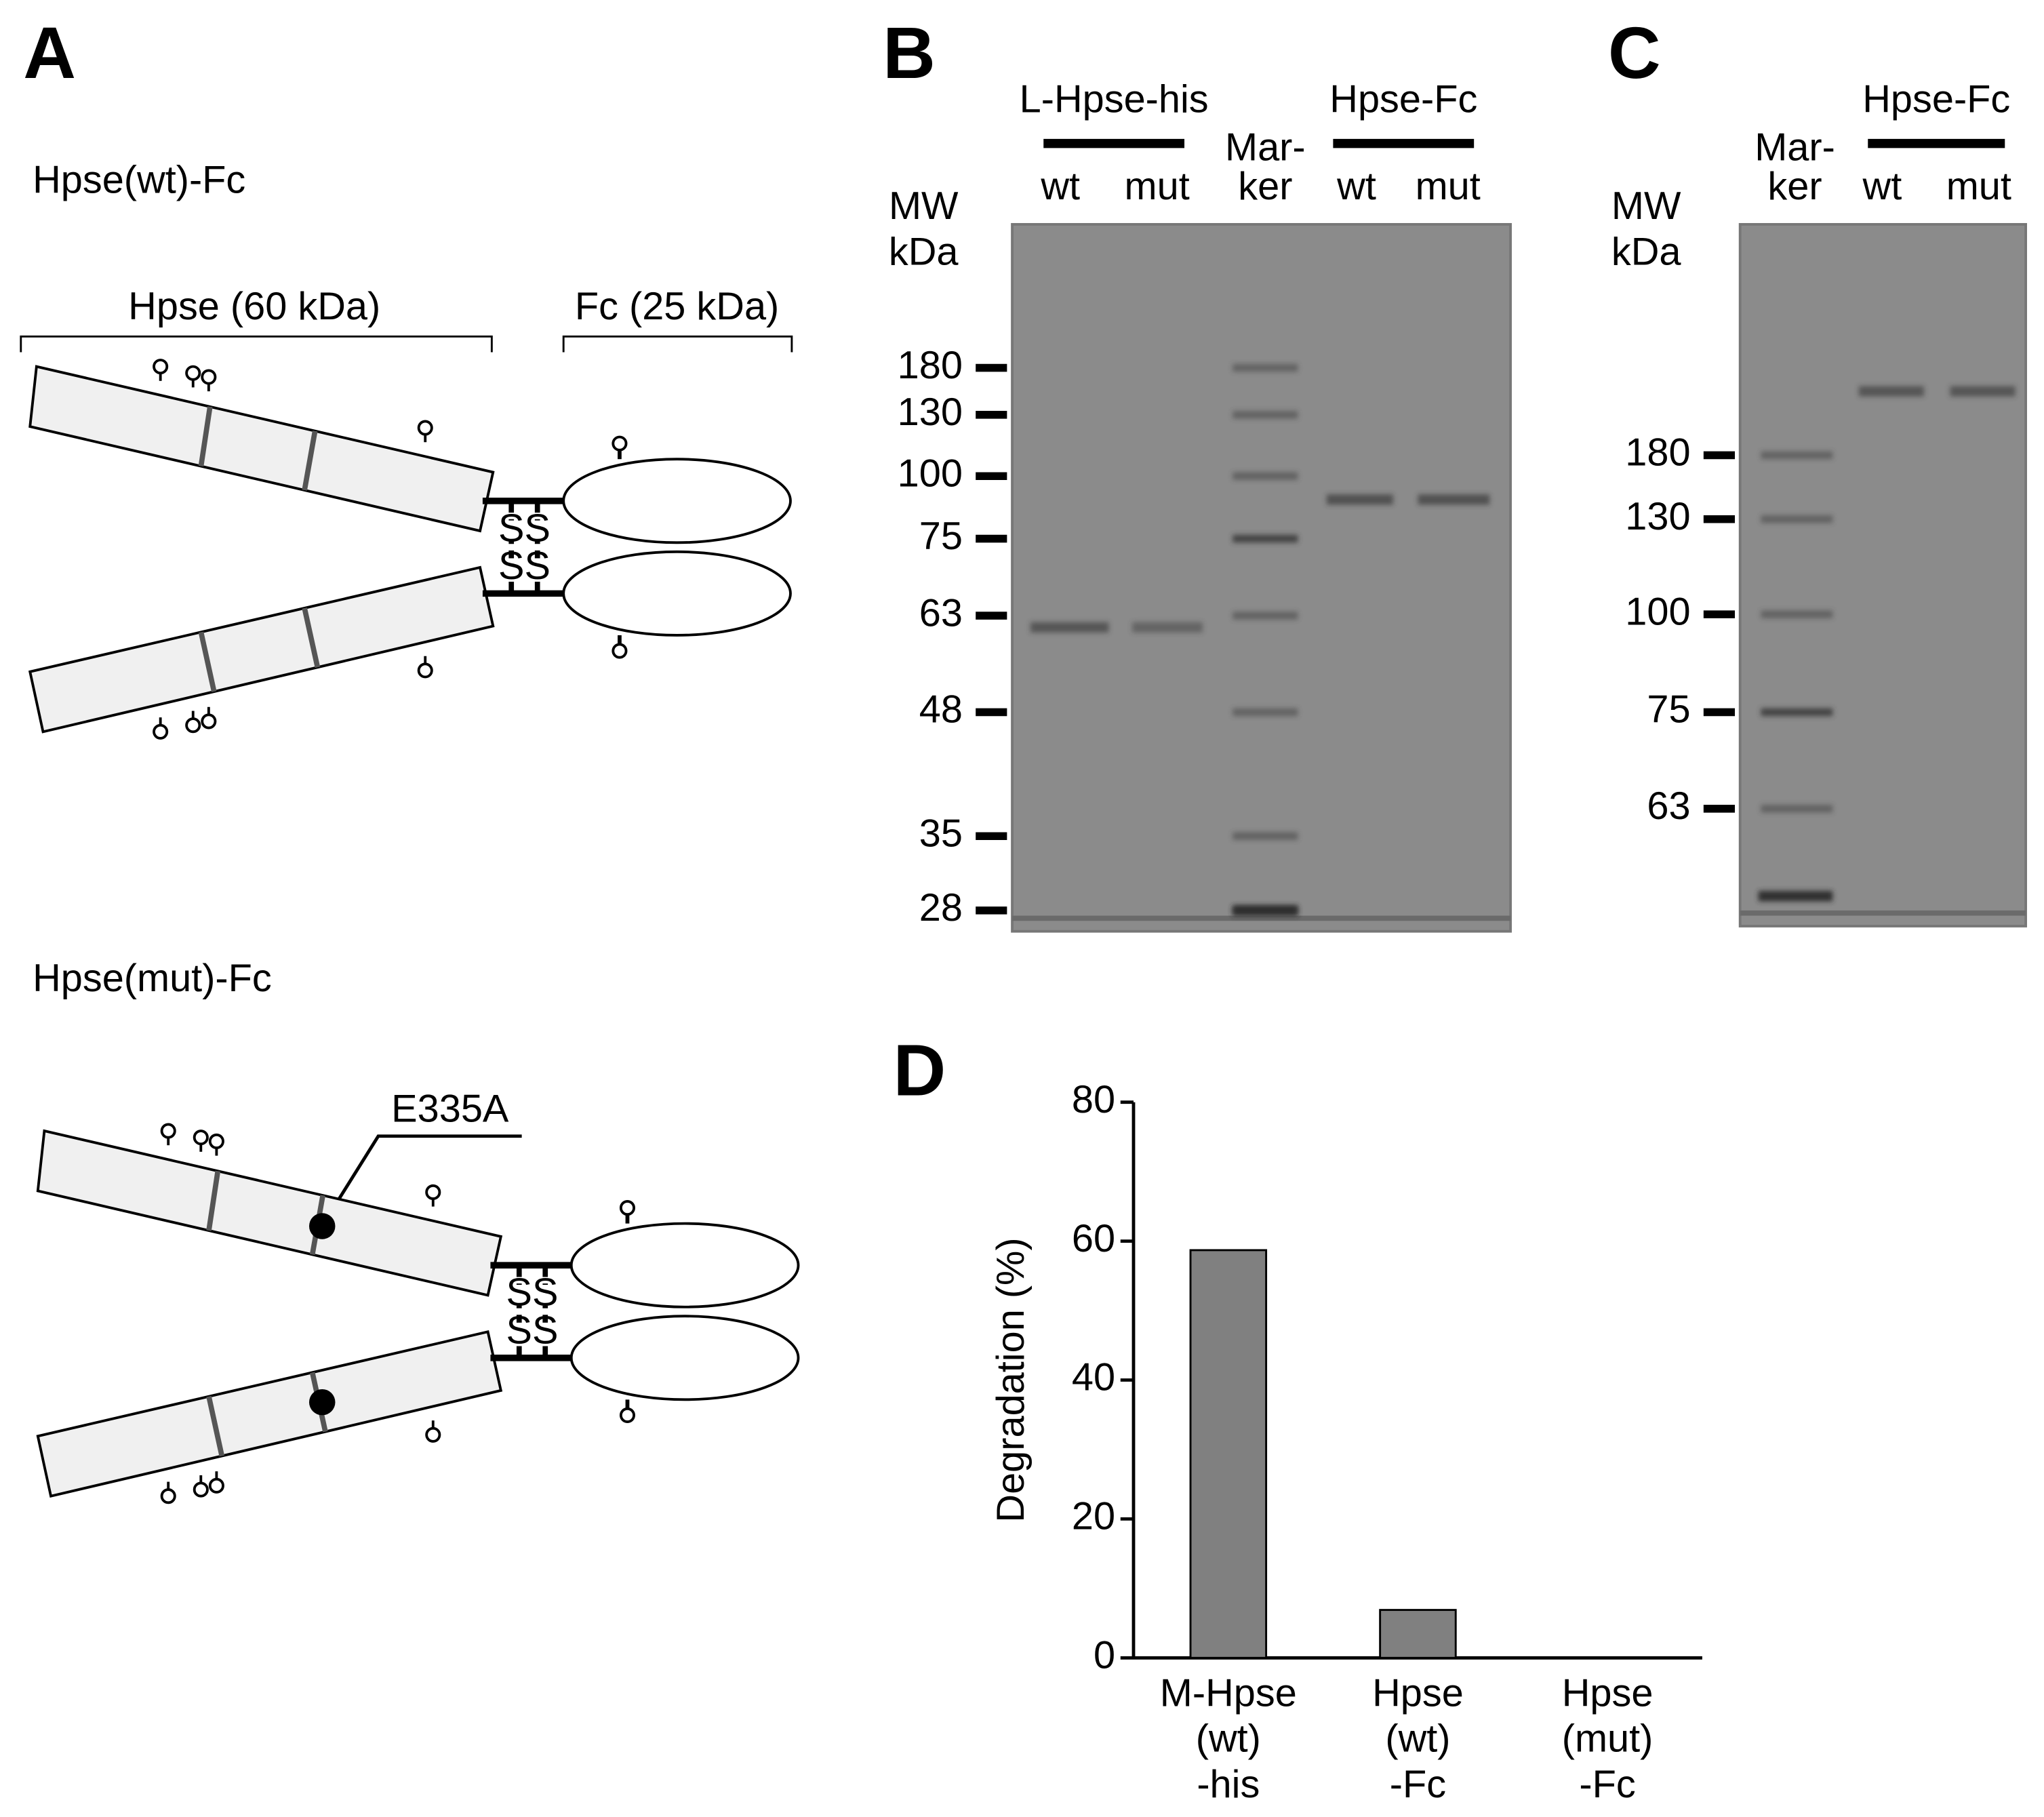 This screenshot has width=2044, height=1817. What do you see at coordinates (254, 306) in the screenshot?
I see `domain-label: Hpse (60 kDa)` at bounding box center [254, 306].